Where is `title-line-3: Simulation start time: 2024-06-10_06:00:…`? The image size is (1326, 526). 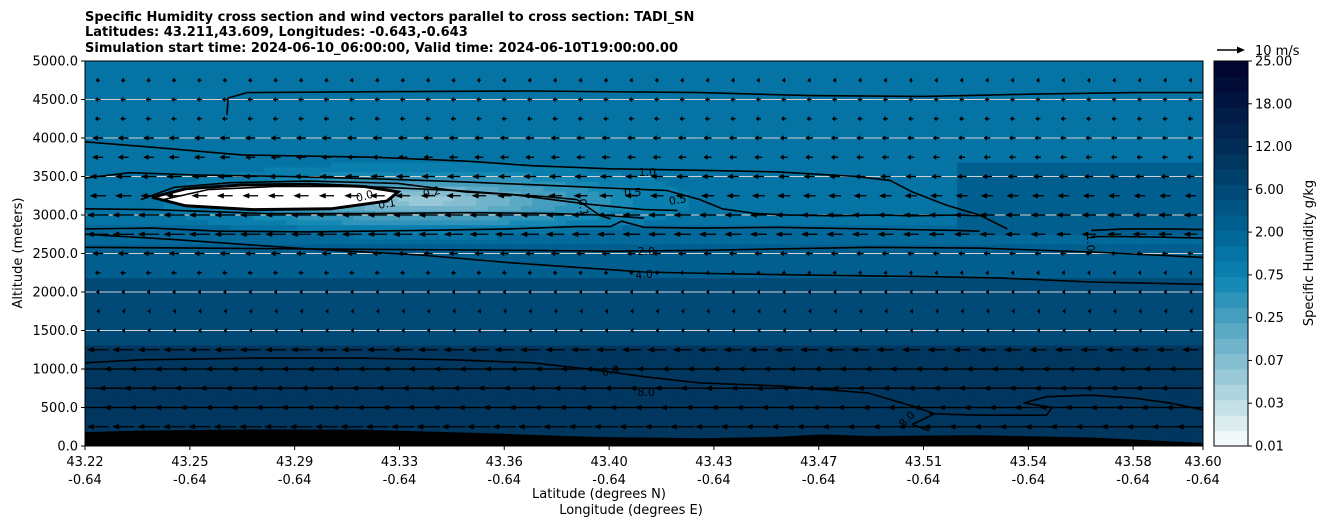
title-line-3: Simulation start time: 2024-06-10_06:00:… is located at coordinates (381, 48).